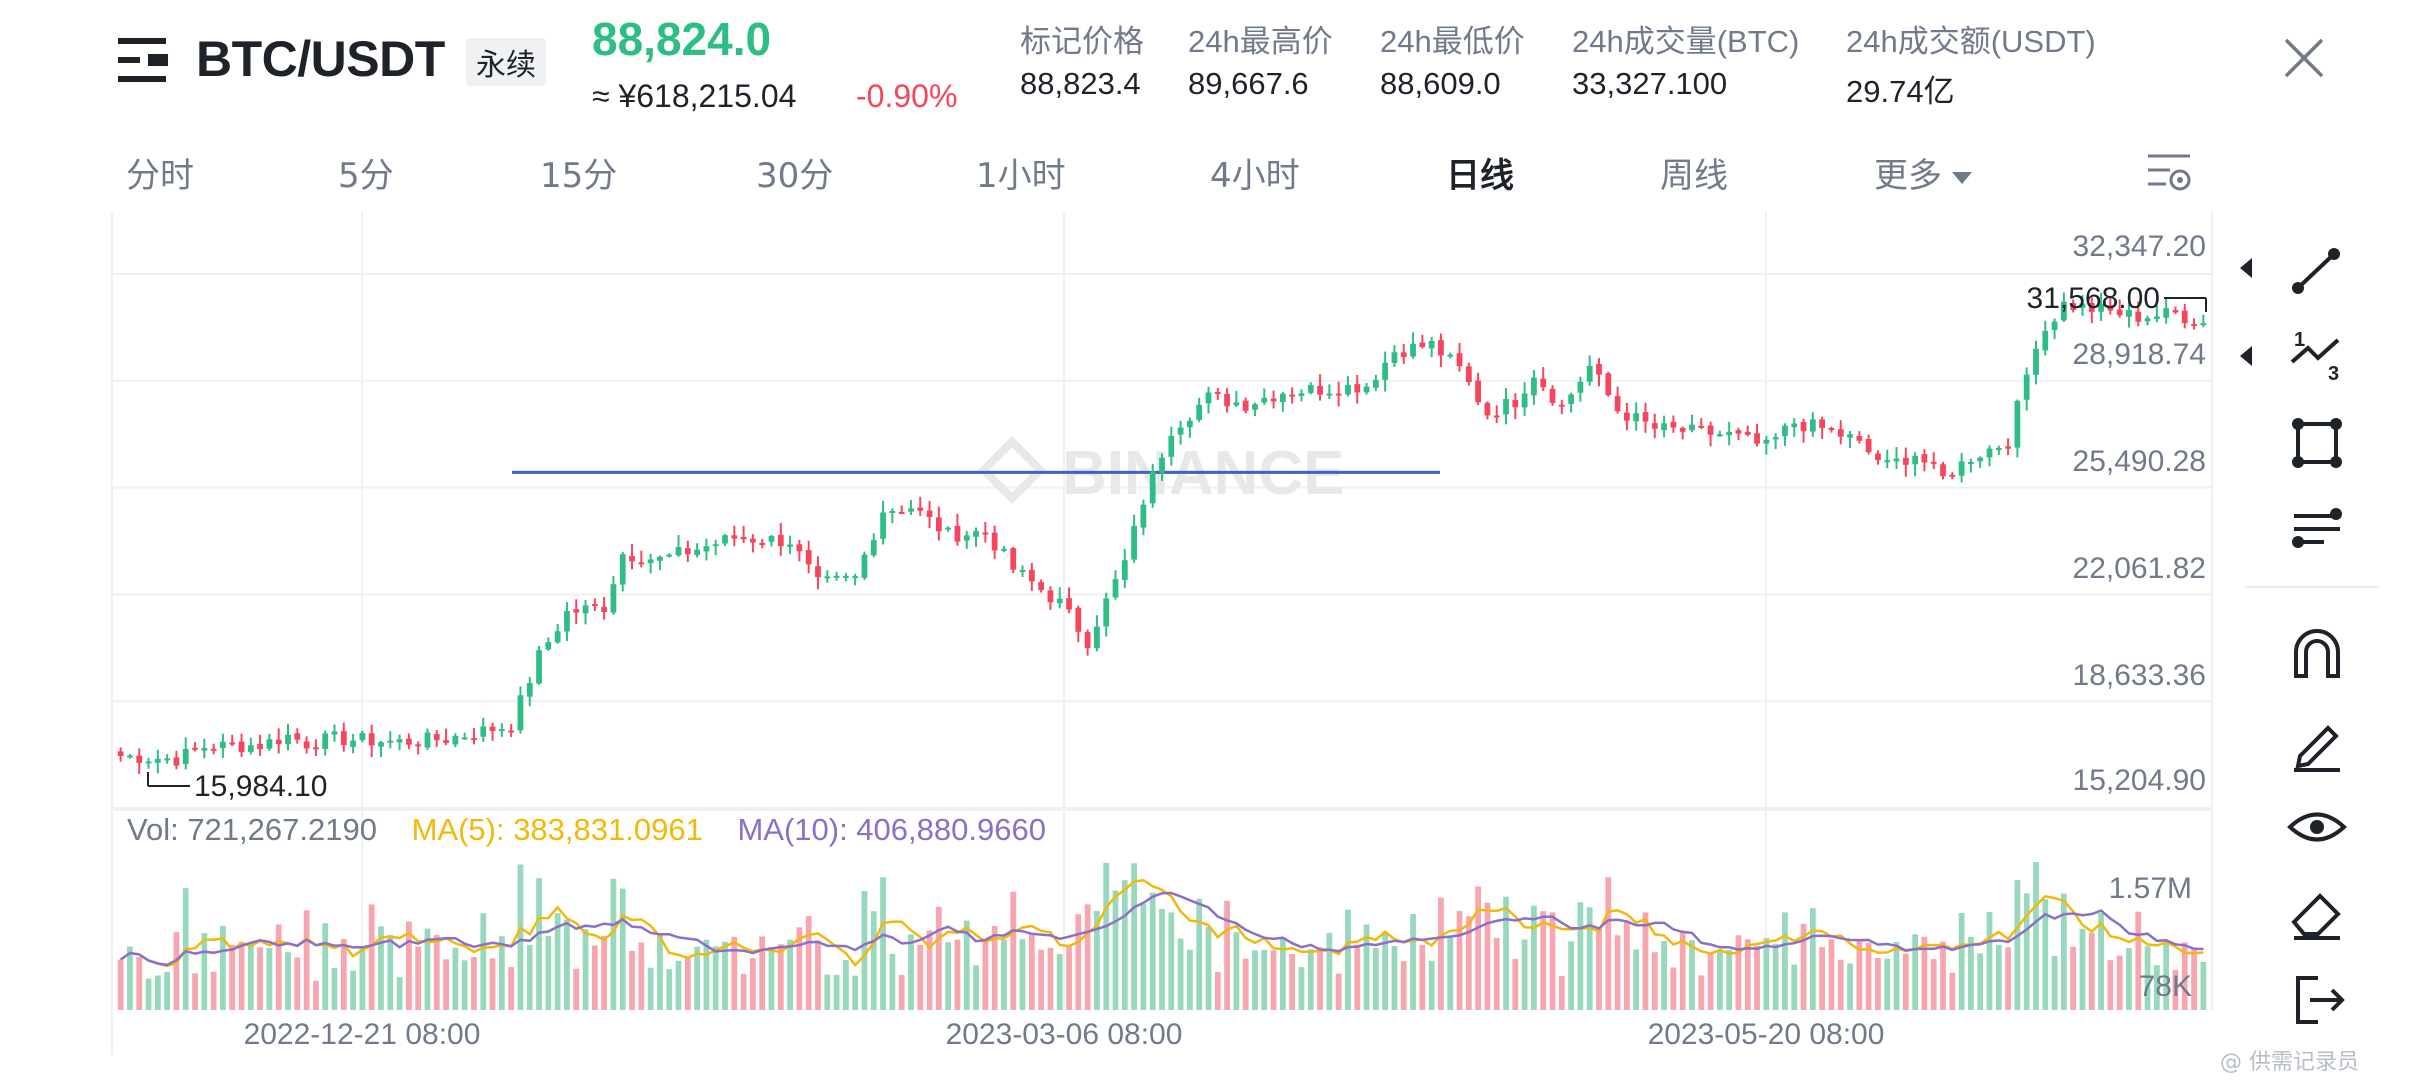  What do you see at coordinates (366, 176) in the screenshot?
I see `tab-5m: 5分` at bounding box center [366, 176].